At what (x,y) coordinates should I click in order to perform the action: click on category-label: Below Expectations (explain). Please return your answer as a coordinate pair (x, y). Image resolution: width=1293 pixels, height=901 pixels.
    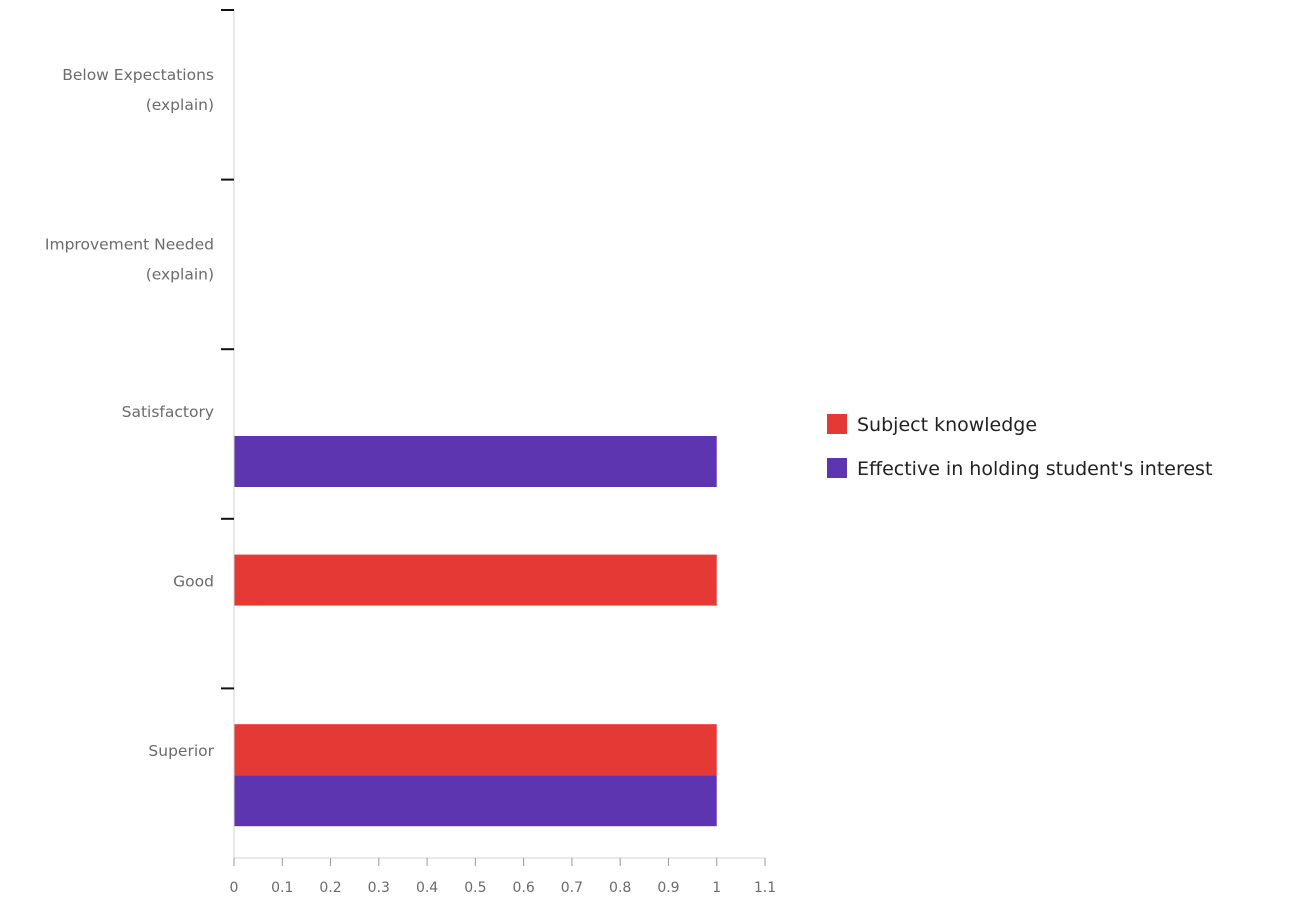
    Looking at the image, I should click on (138, 90).